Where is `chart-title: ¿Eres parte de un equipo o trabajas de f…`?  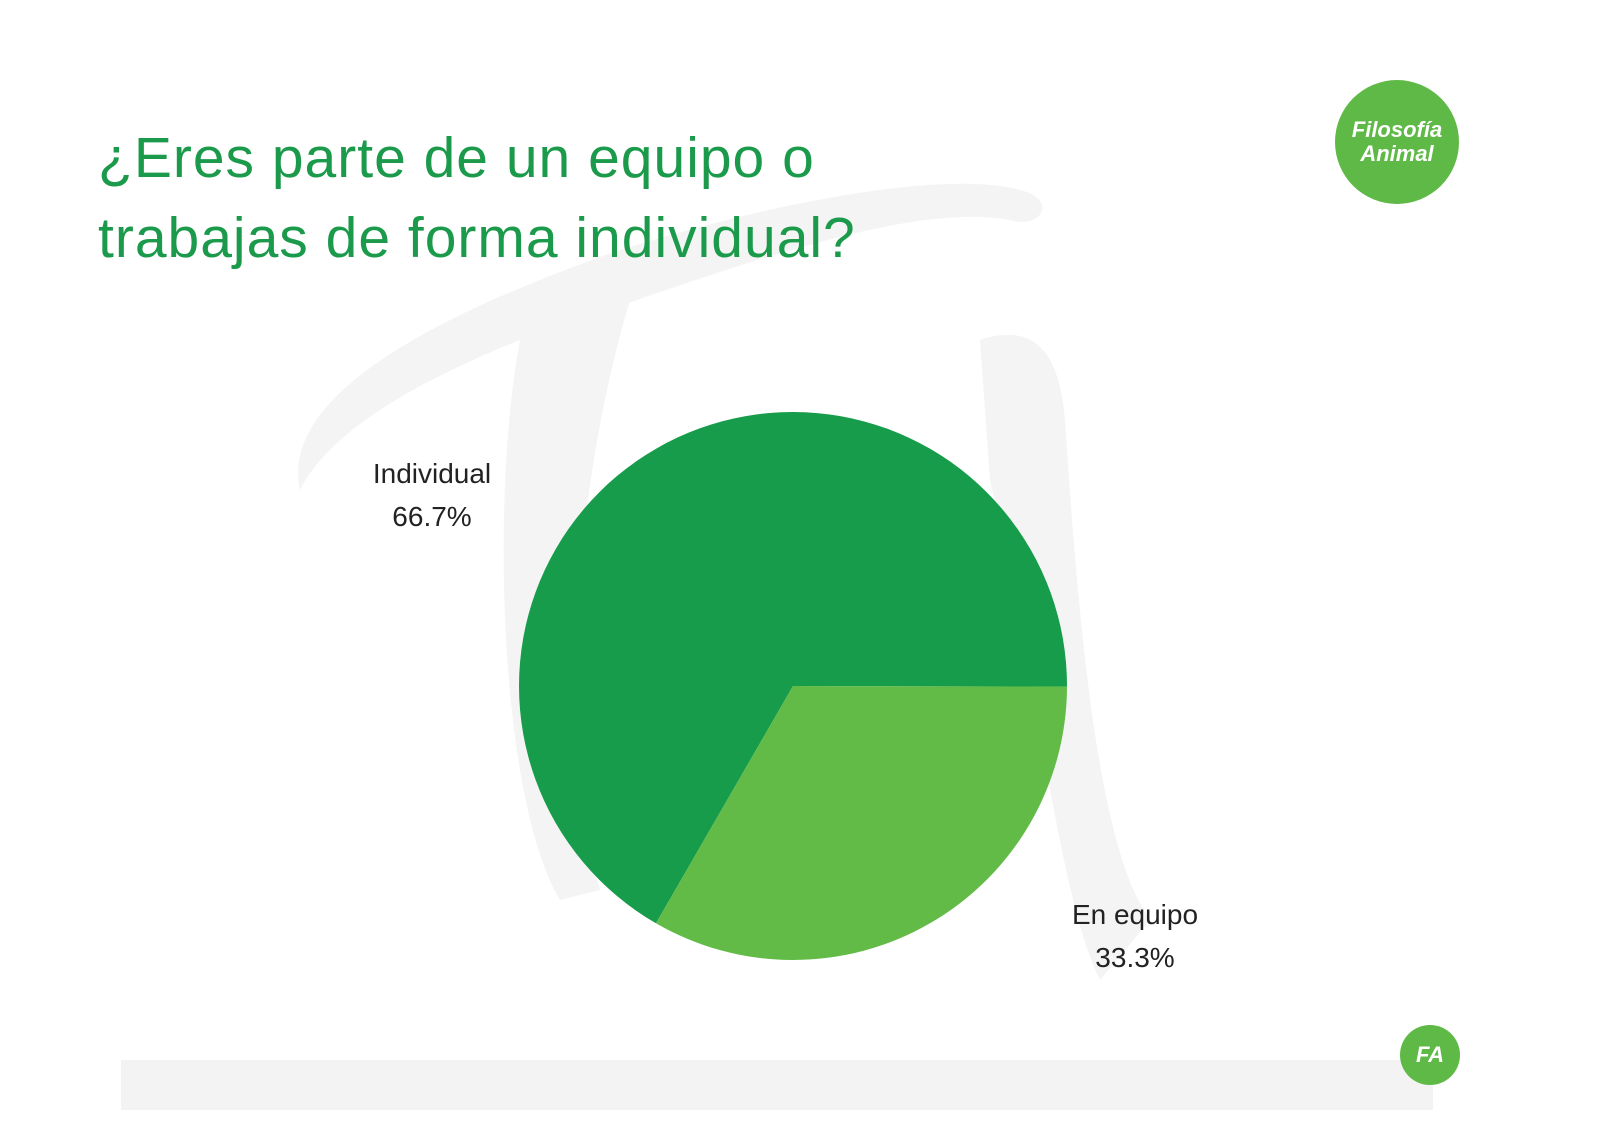 chart-title: ¿Eres parte de un equipo o trabajas de f… is located at coordinates (477, 198).